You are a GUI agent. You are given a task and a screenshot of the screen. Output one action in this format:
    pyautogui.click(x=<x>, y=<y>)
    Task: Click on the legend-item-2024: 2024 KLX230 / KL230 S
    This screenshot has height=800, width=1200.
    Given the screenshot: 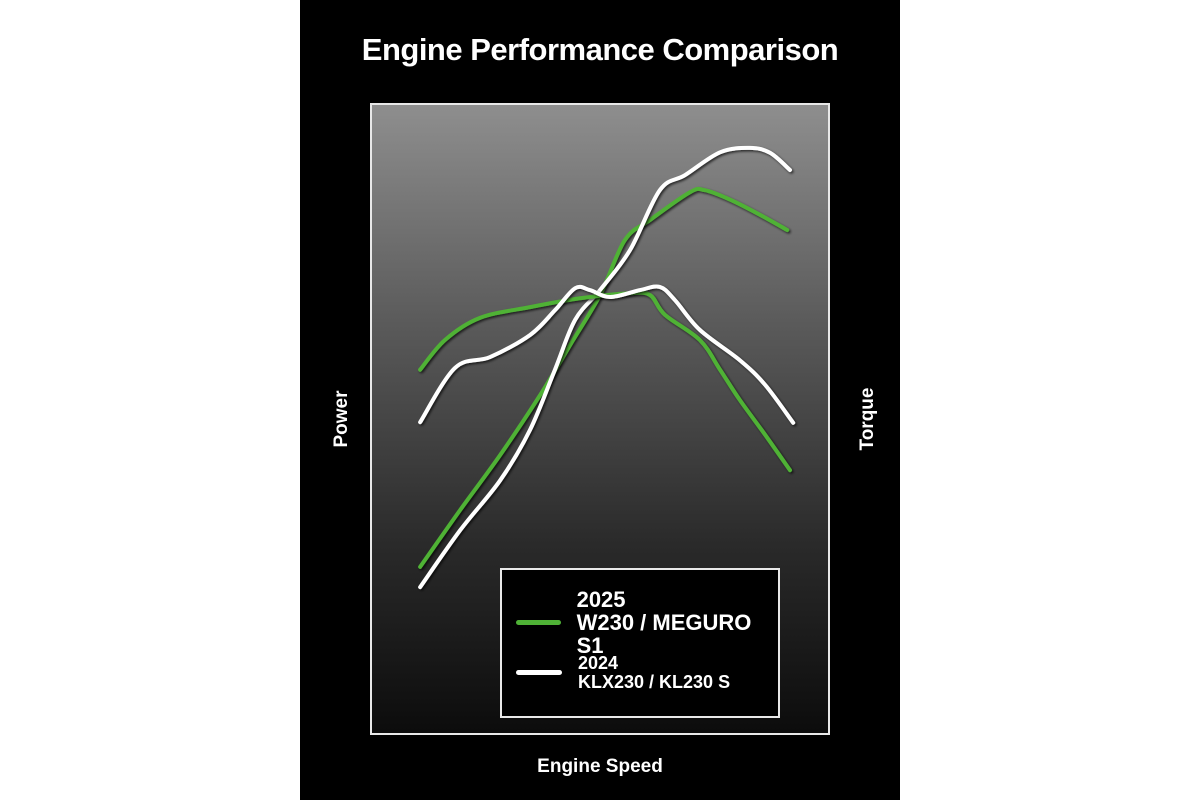 What is the action you would take?
    pyautogui.click(x=623, y=673)
    